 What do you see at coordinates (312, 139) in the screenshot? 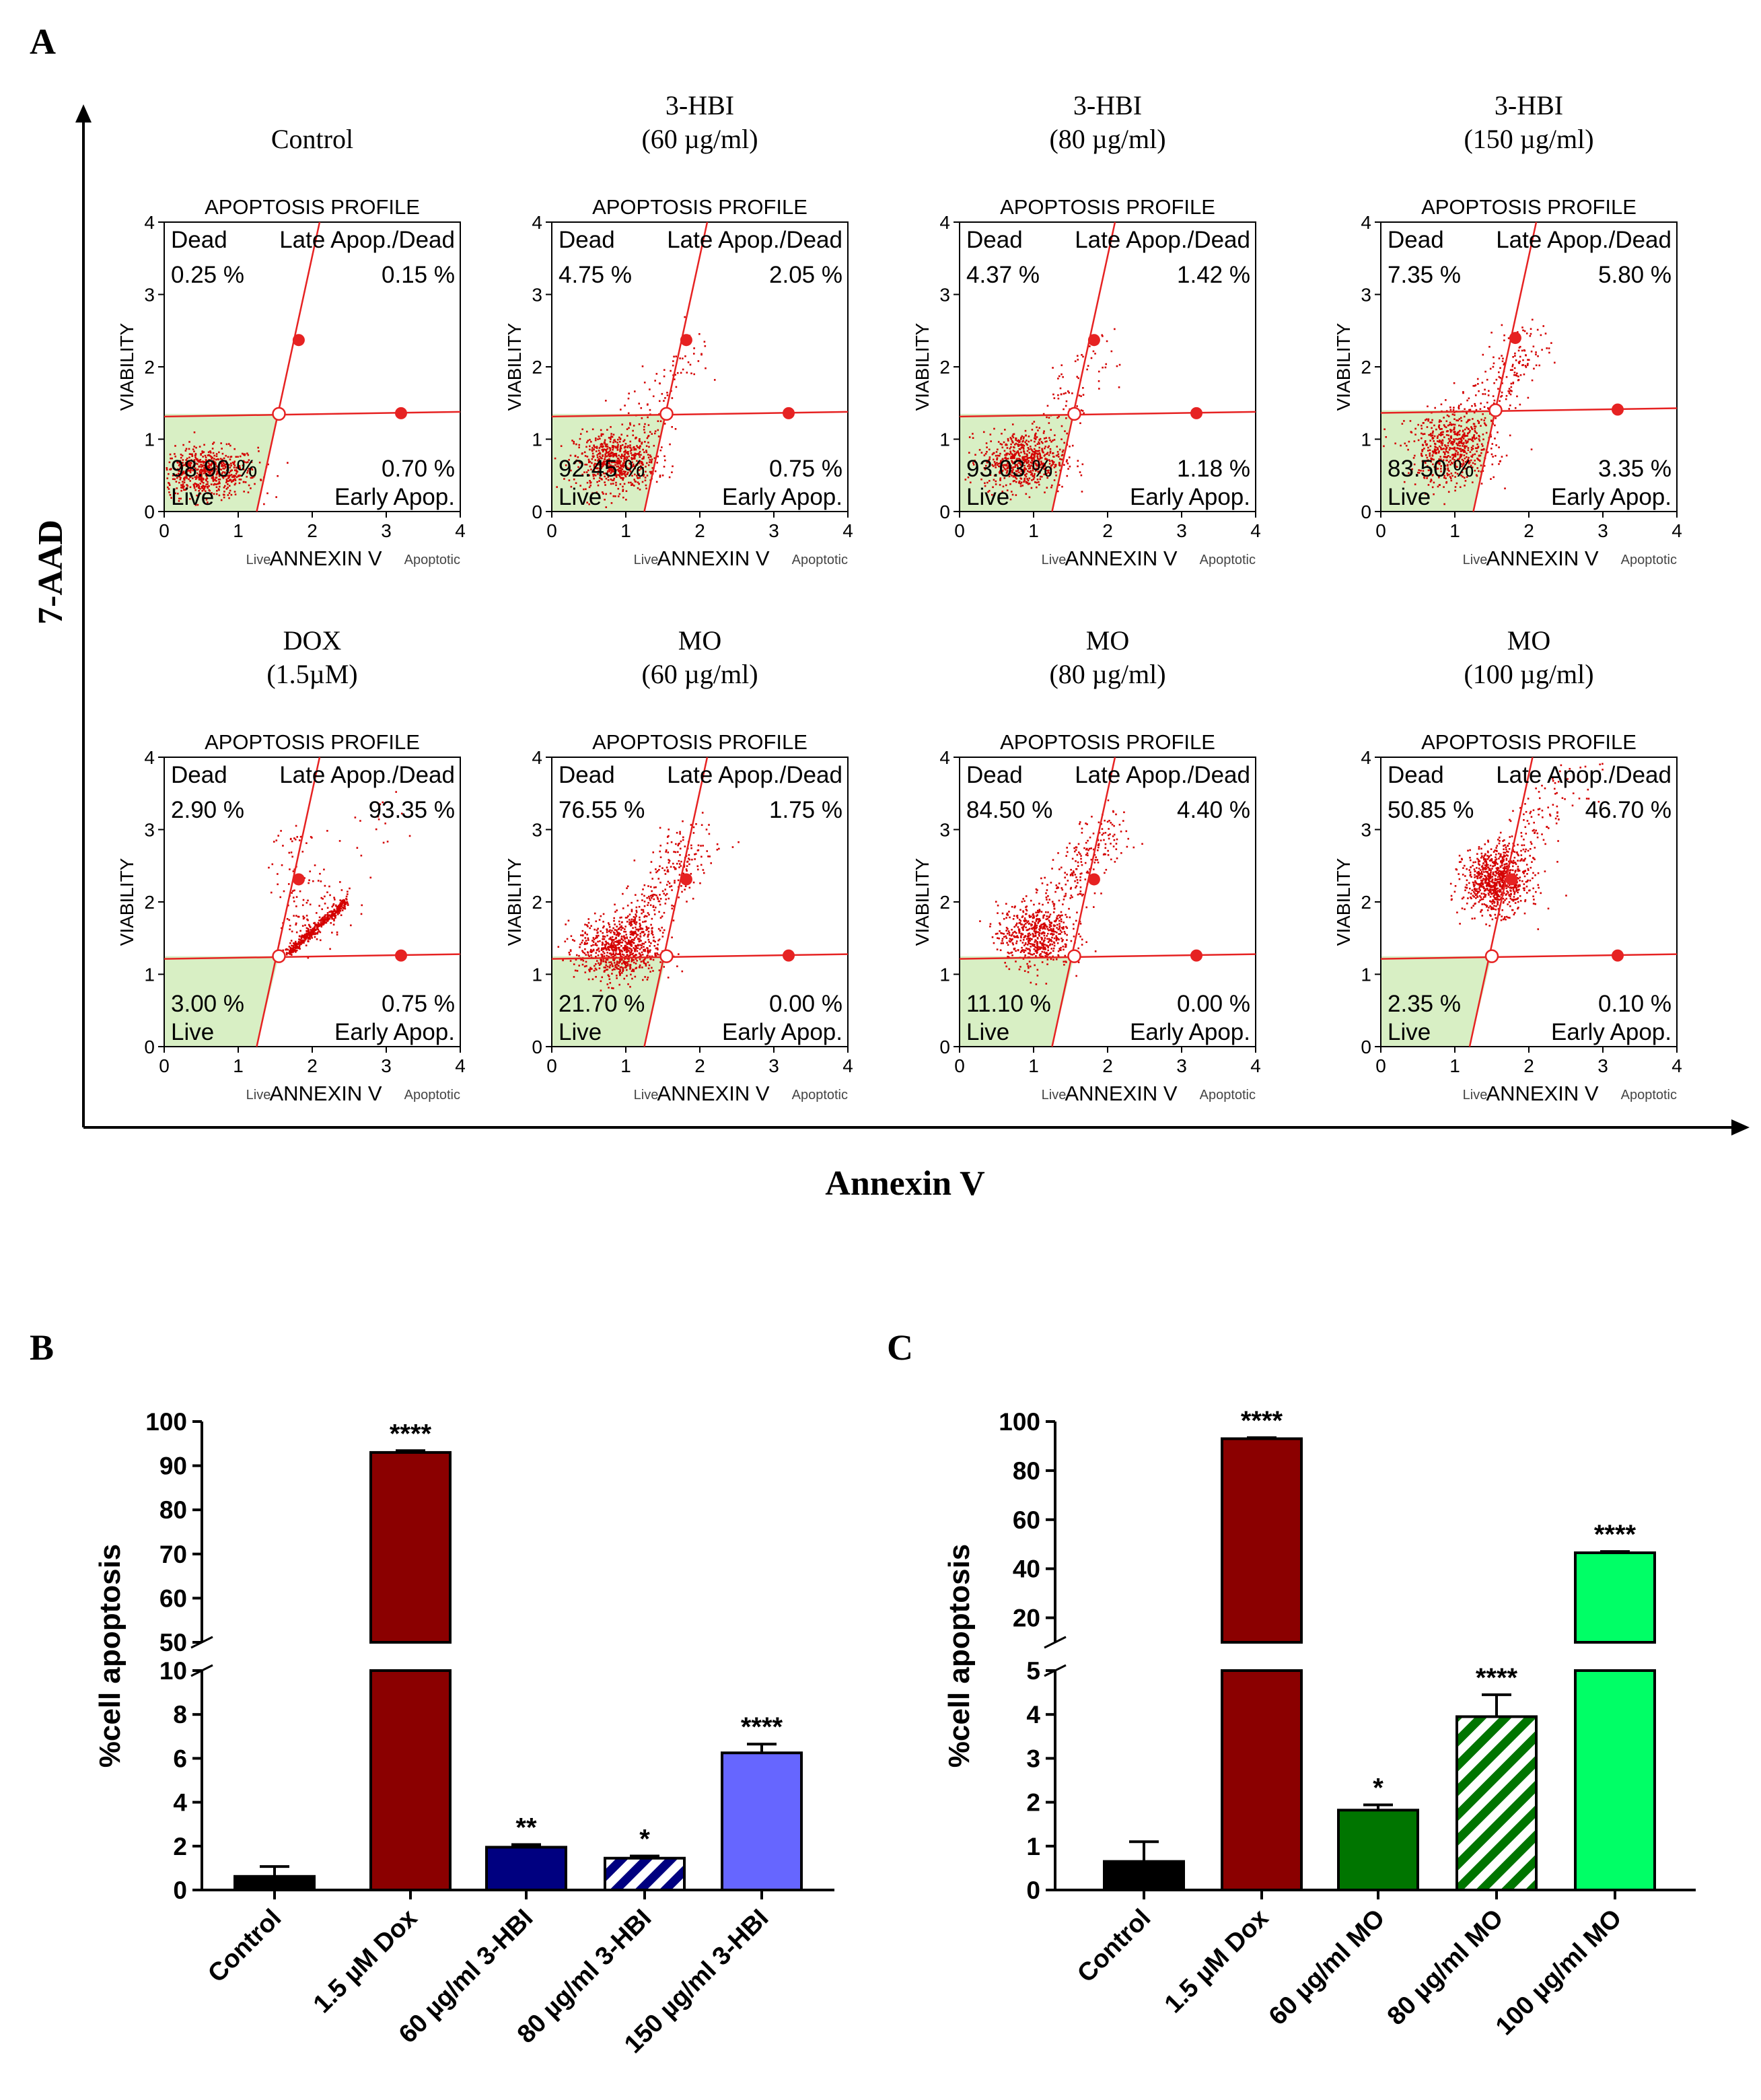
I see `plot-condition-name: Control` at bounding box center [312, 139].